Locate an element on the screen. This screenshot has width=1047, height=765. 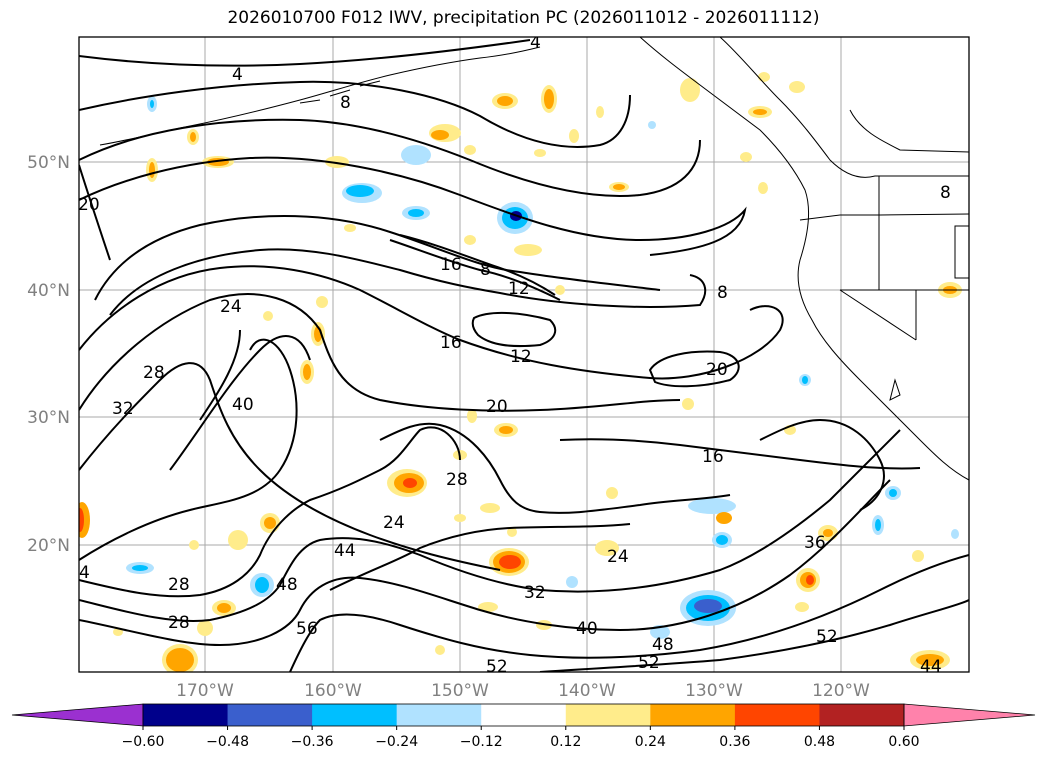
colorbar-tick-label: −0.60 is located at coordinates (143, 742).